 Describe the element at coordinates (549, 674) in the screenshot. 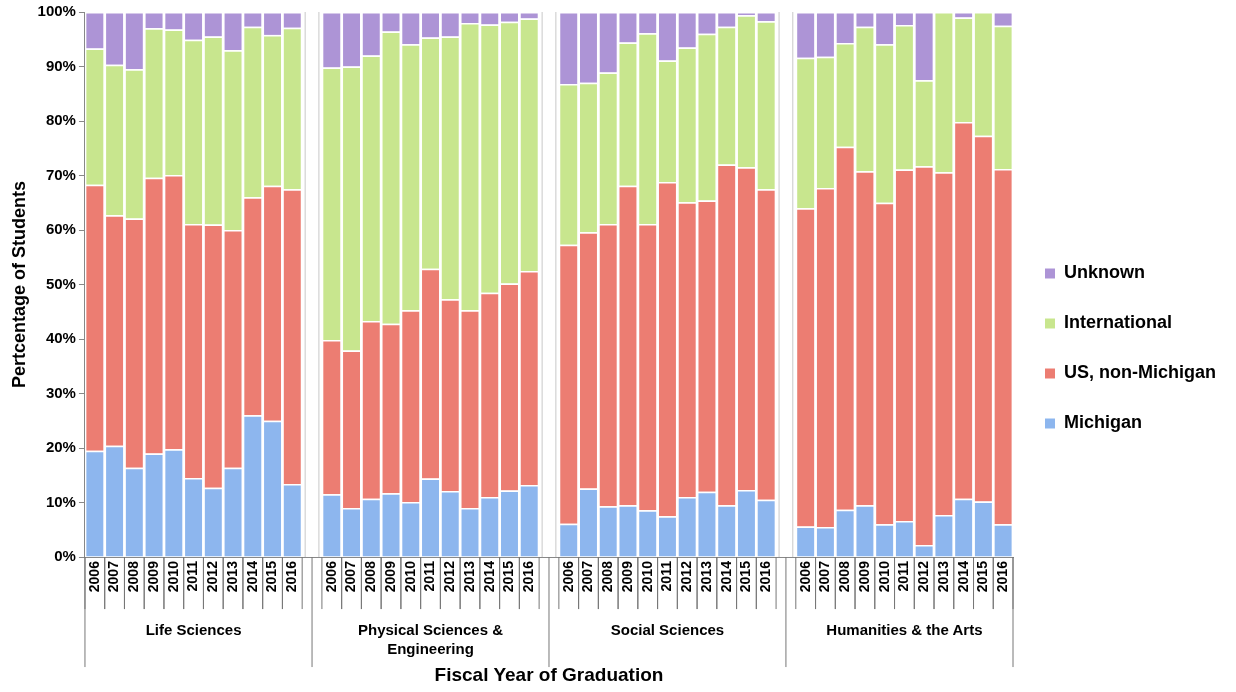

I see `x-axis-title: Fiscal Year of Graduation` at that location.